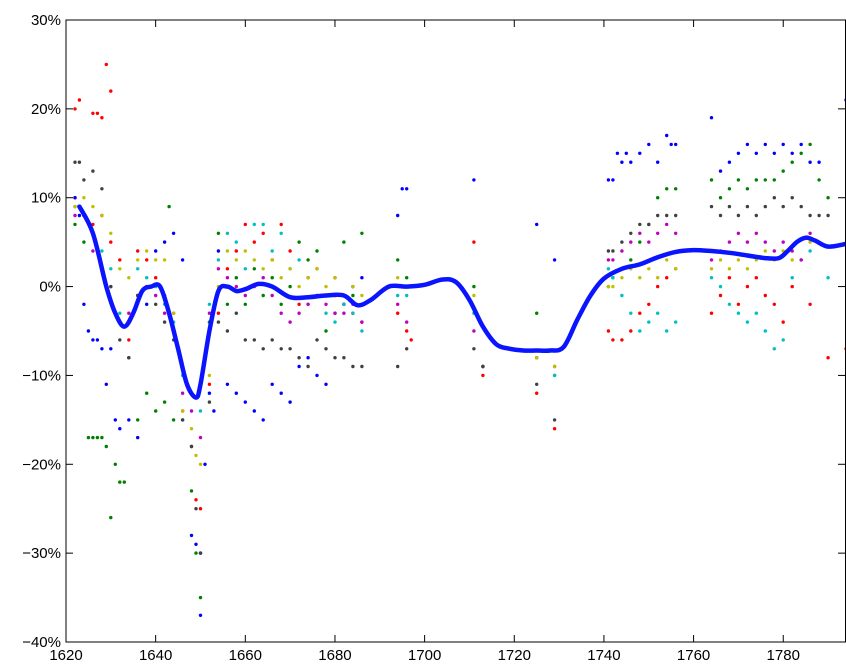 The image size is (846, 667). What do you see at coordinates (46, 109) in the screenshot?
I see `y-tick-label: 20%` at bounding box center [46, 109].